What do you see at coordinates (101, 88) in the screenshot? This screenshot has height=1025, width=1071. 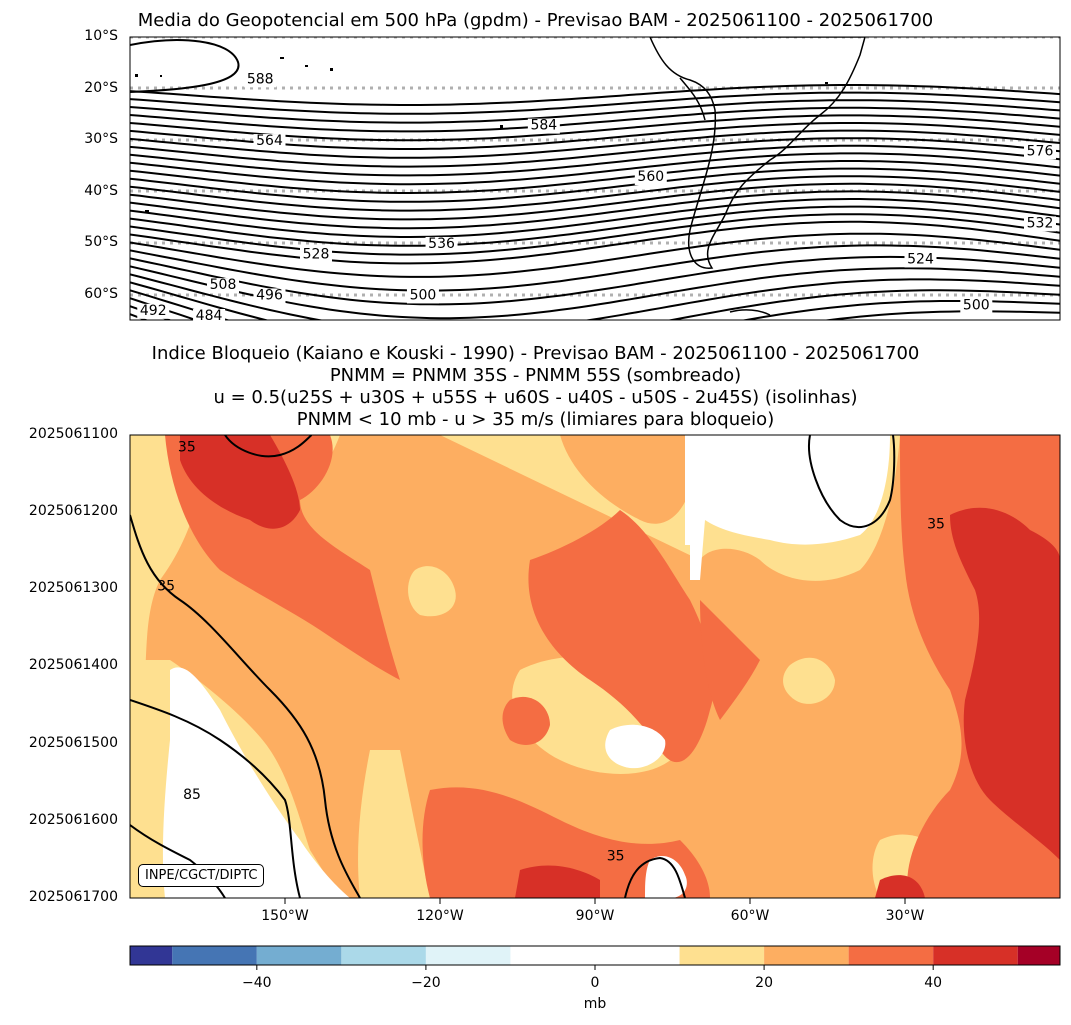 I see `top-y-tick: 20°S` at bounding box center [101, 88].